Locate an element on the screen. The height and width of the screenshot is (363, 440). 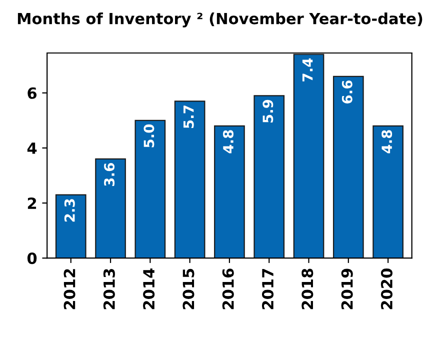
data-label: 5.9 is located at coordinates (268, 111).